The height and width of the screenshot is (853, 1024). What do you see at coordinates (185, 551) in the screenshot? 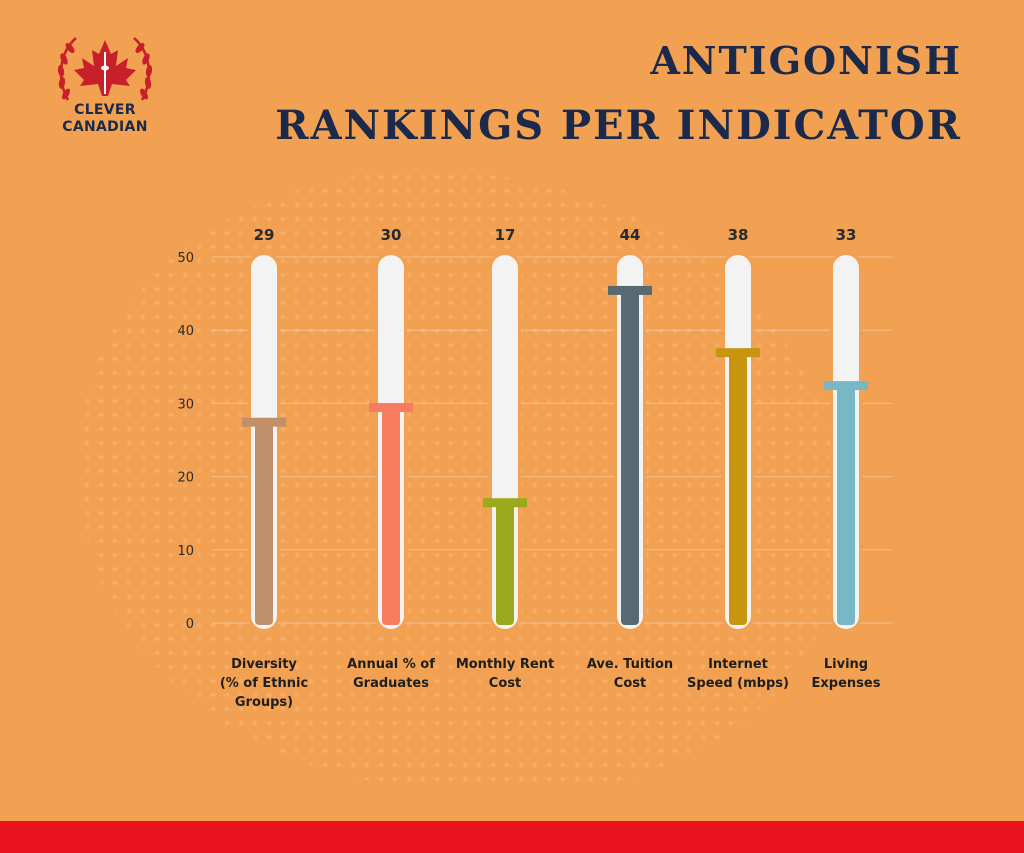
I see `y-tick-label: 10` at bounding box center [185, 551].